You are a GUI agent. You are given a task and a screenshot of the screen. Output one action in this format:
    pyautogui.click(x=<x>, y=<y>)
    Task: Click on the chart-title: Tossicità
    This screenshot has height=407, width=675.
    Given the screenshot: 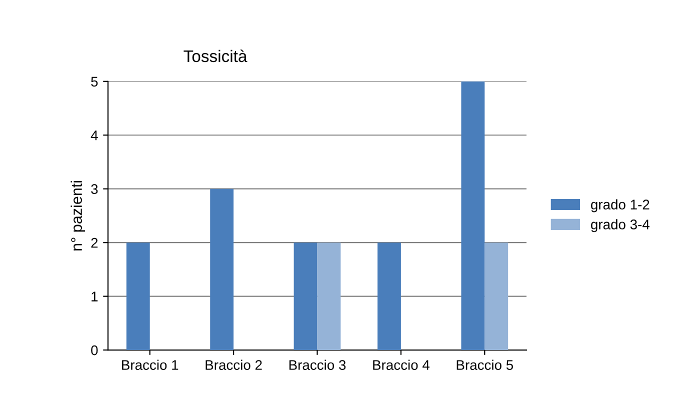 What is the action you would take?
    pyautogui.click(x=216, y=56)
    